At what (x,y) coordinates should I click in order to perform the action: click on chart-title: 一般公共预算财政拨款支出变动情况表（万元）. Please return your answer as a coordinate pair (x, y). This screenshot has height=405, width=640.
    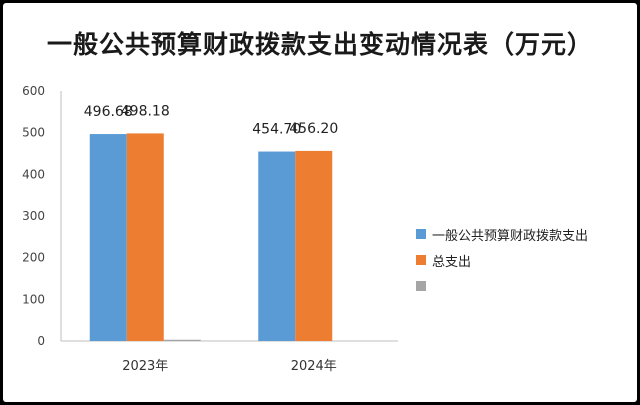
    Looking at the image, I should click on (319, 44).